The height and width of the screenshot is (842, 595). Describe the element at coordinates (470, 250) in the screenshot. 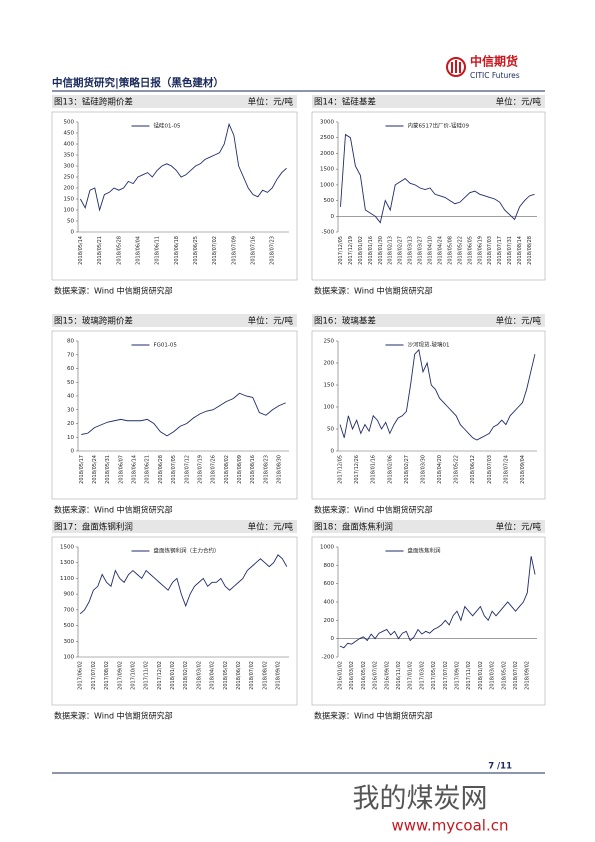

I see `x-tick-label: 2018/06/05` at that location.